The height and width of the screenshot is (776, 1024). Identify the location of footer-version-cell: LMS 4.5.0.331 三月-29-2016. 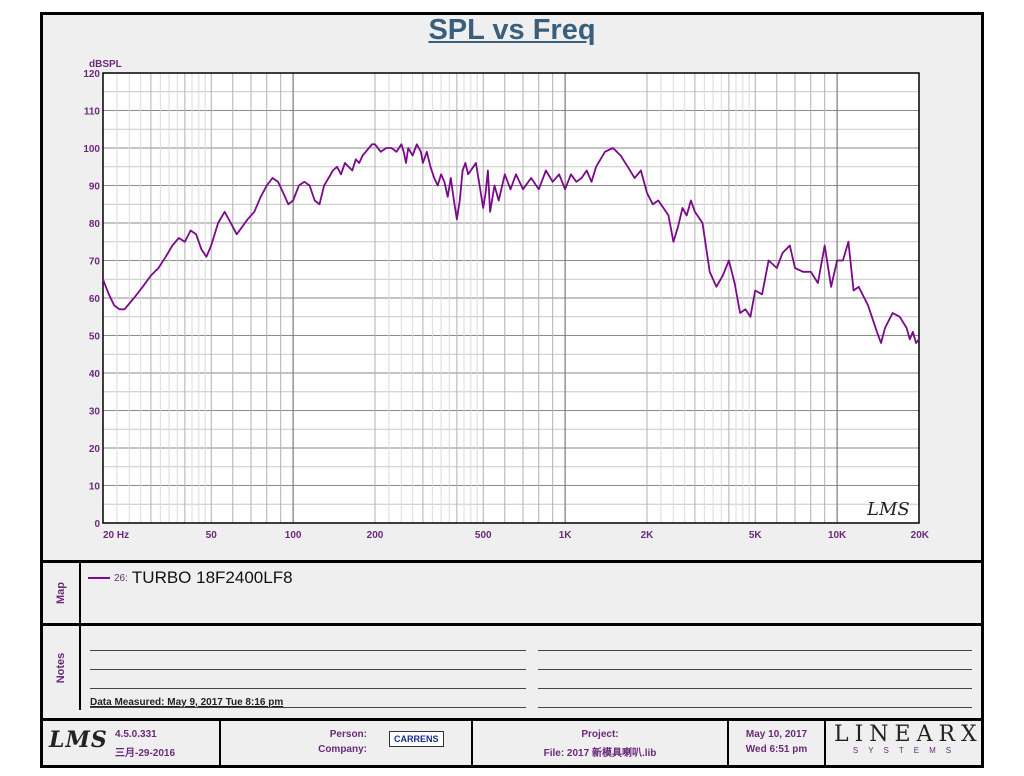
(132, 743).